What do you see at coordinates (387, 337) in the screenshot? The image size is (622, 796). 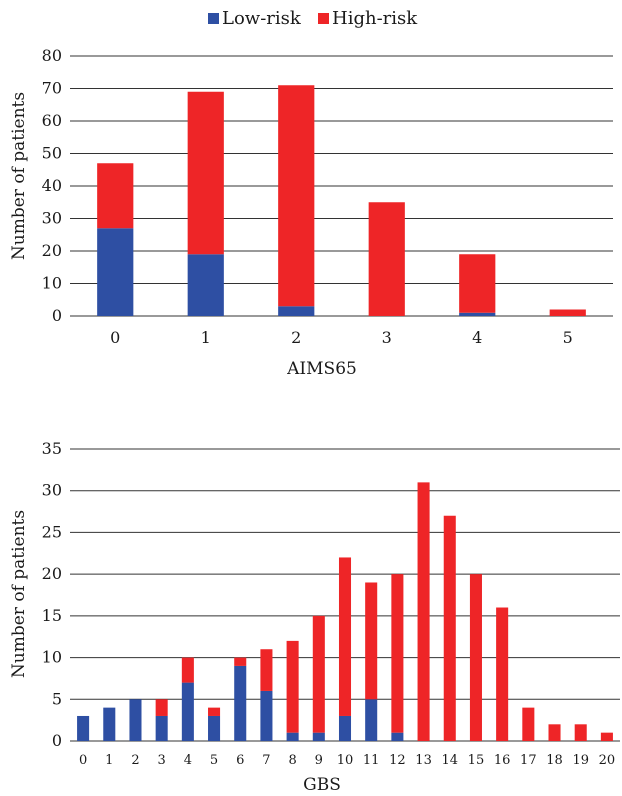 I see `aims65-x-tick-label: 3` at bounding box center [387, 337].